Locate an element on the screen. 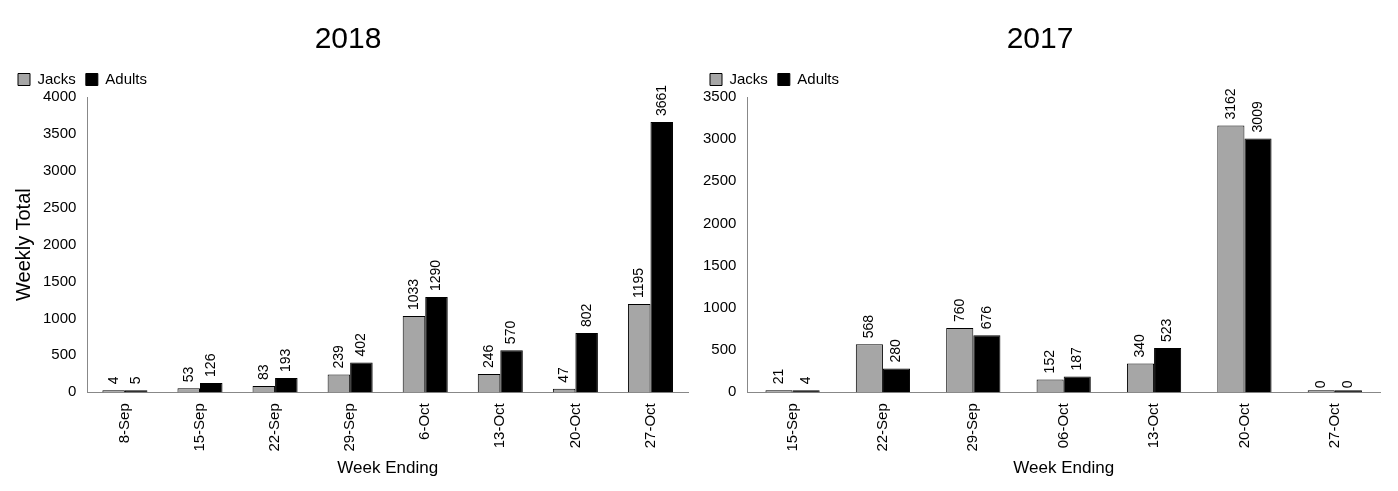  x-tick-label: 06-Oct is located at coordinates (1062, 425).